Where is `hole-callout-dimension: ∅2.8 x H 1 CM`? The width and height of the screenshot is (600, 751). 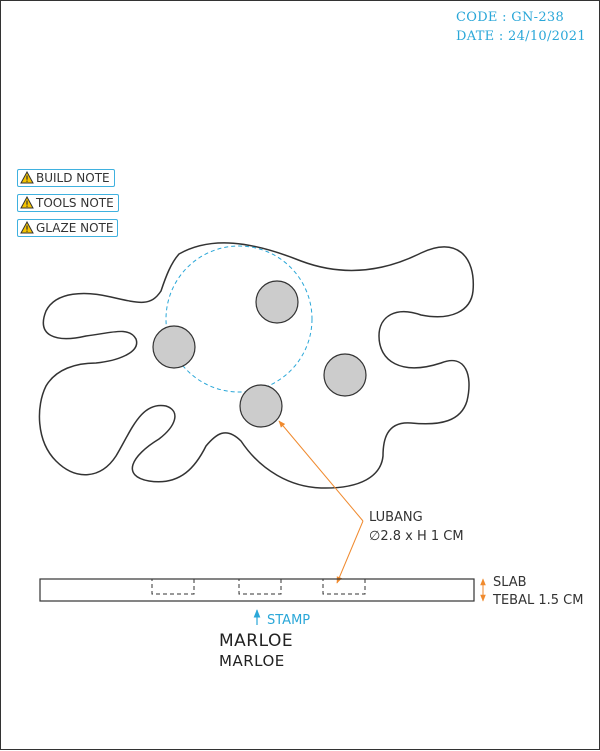 hole-callout-dimension: ∅2.8 x H 1 CM is located at coordinates (416, 536).